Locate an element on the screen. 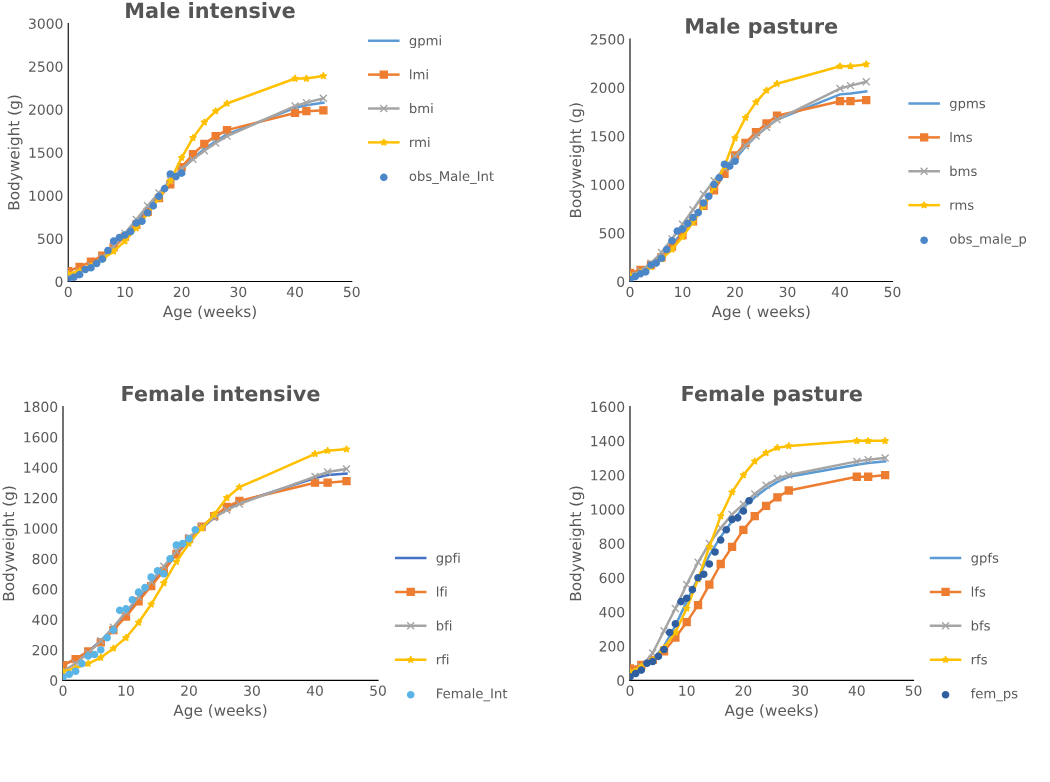 The image size is (1050, 782). legend-label: gpms is located at coordinates (967, 105).